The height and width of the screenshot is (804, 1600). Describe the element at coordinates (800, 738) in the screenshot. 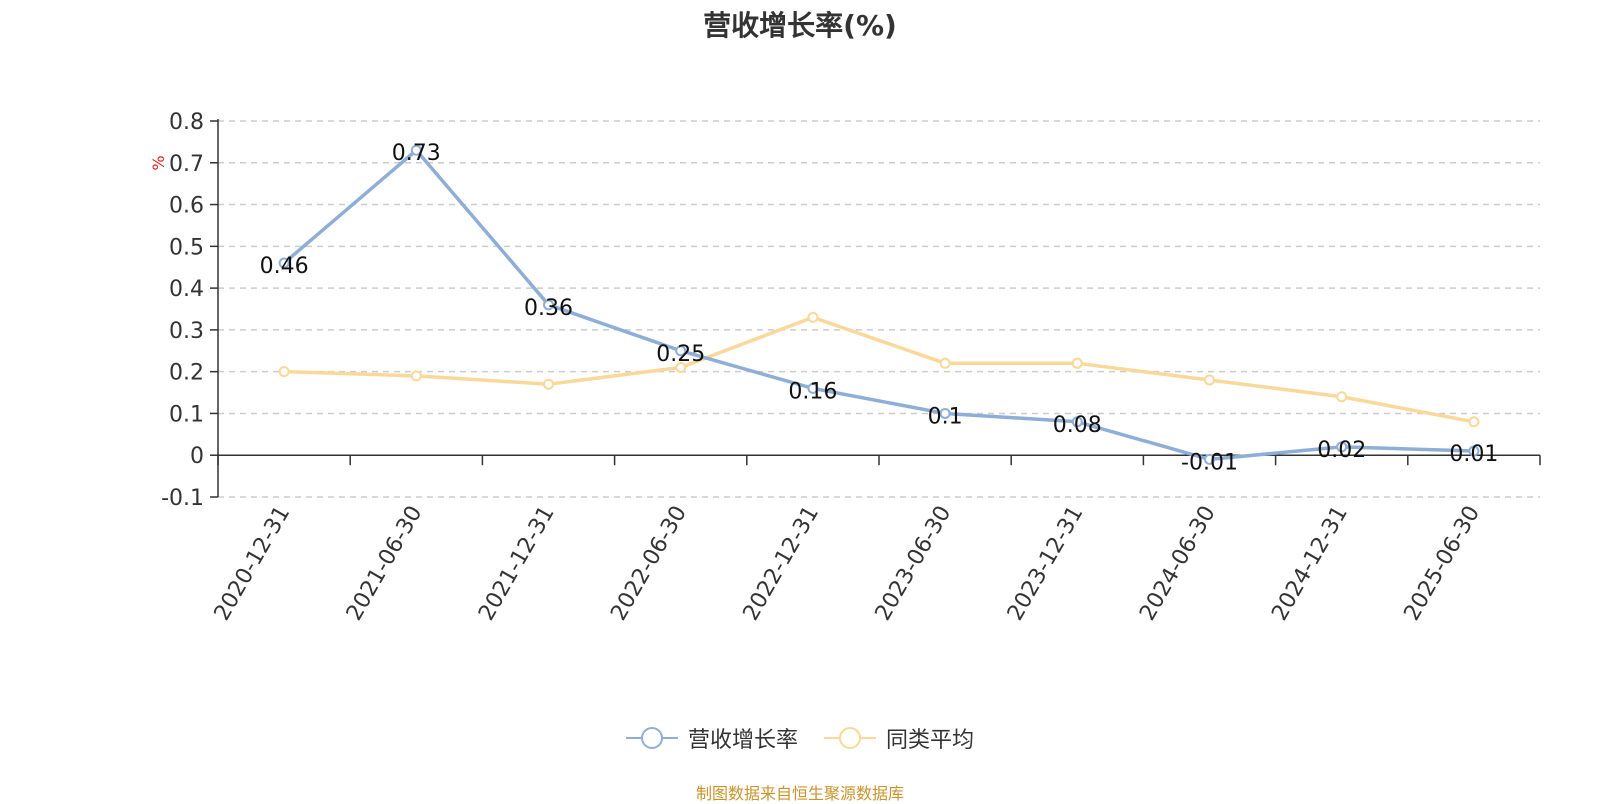

I see `legend: 营收增长率 同类平均` at that location.